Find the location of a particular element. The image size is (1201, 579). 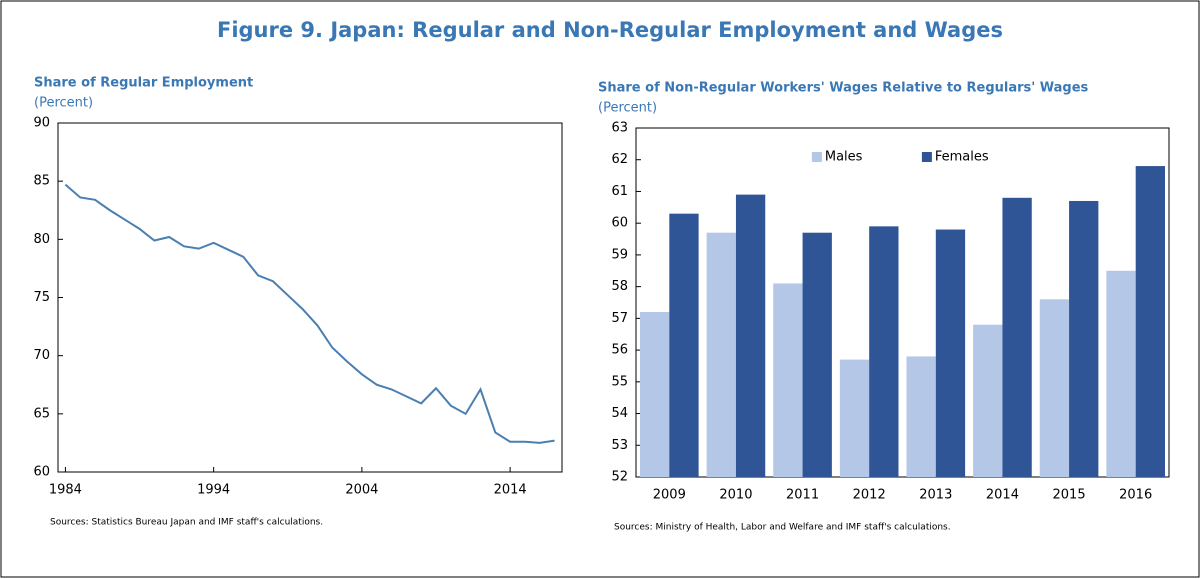

y-tick-label: 61 is located at coordinates (619, 191).